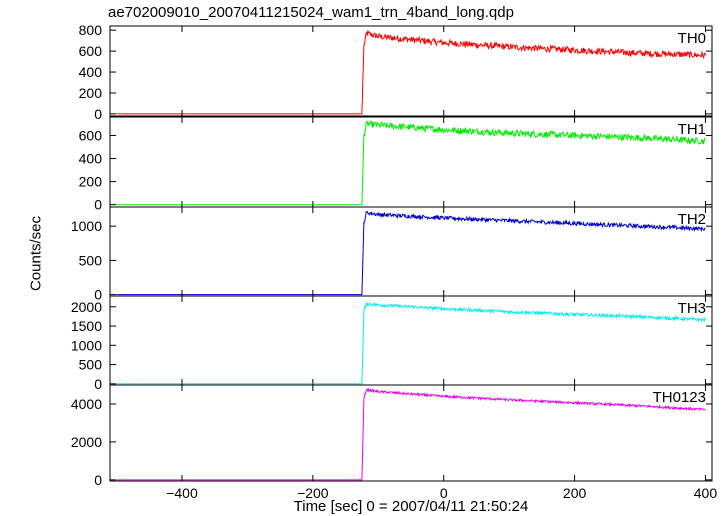  I want to click on series-line-th3, so click(411, 343).